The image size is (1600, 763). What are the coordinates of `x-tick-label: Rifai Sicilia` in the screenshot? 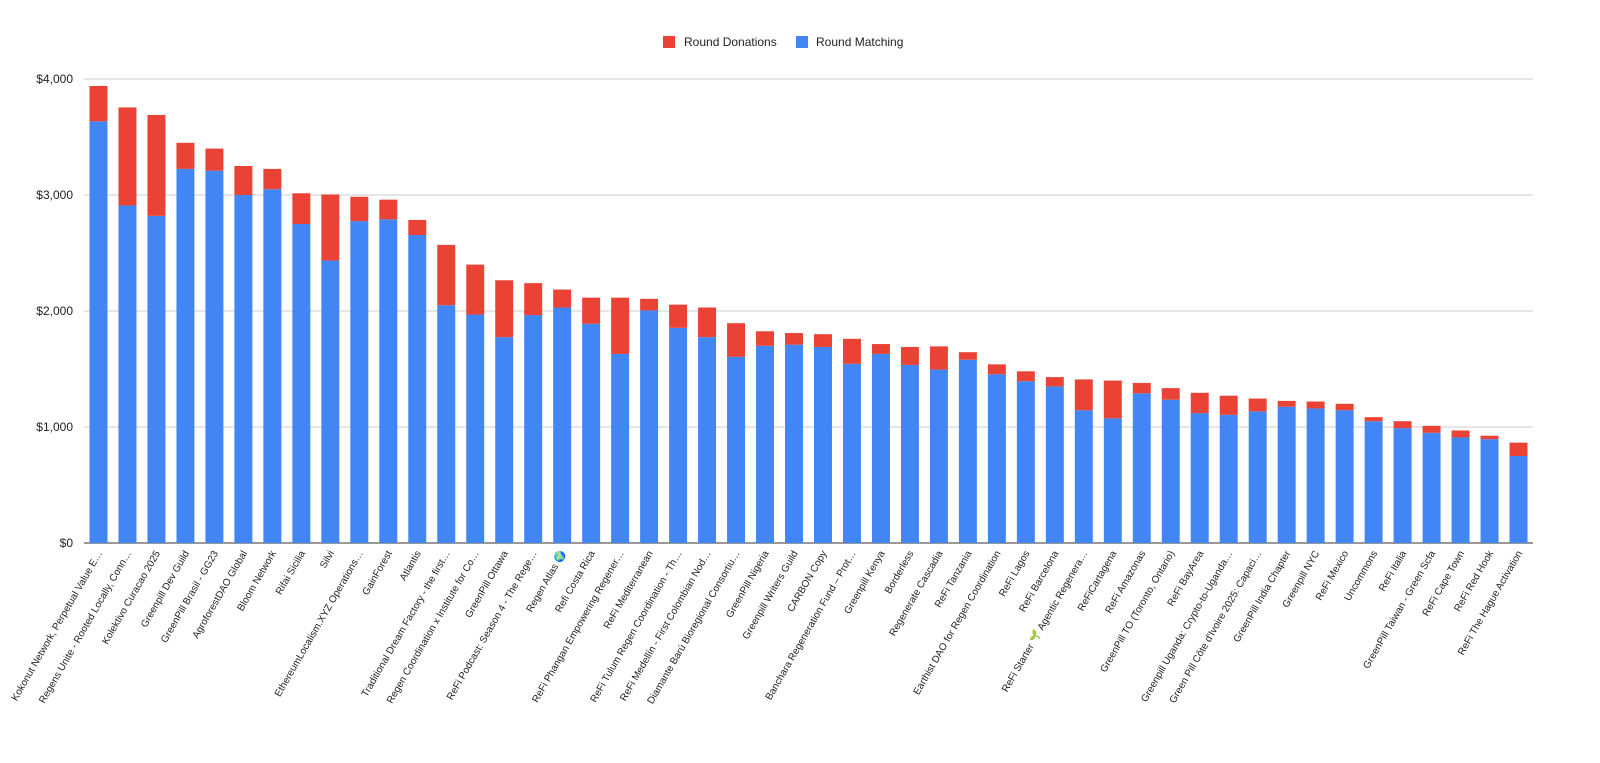 It's located at (291, 573).